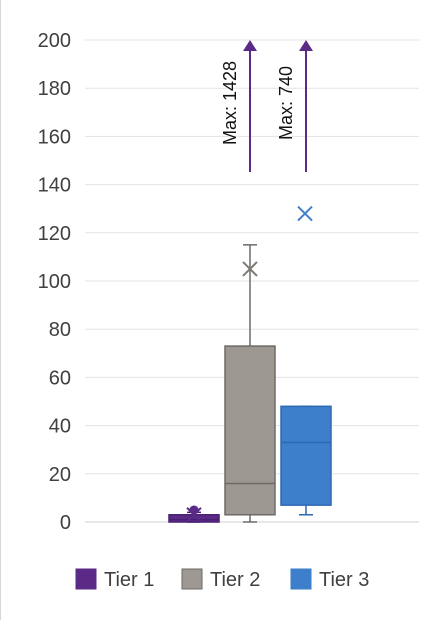 This screenshot has width=424, height=625. Describe the element at coordinates (60, 330) in the screenshot. I see `y-tick-label: 80` at that location.